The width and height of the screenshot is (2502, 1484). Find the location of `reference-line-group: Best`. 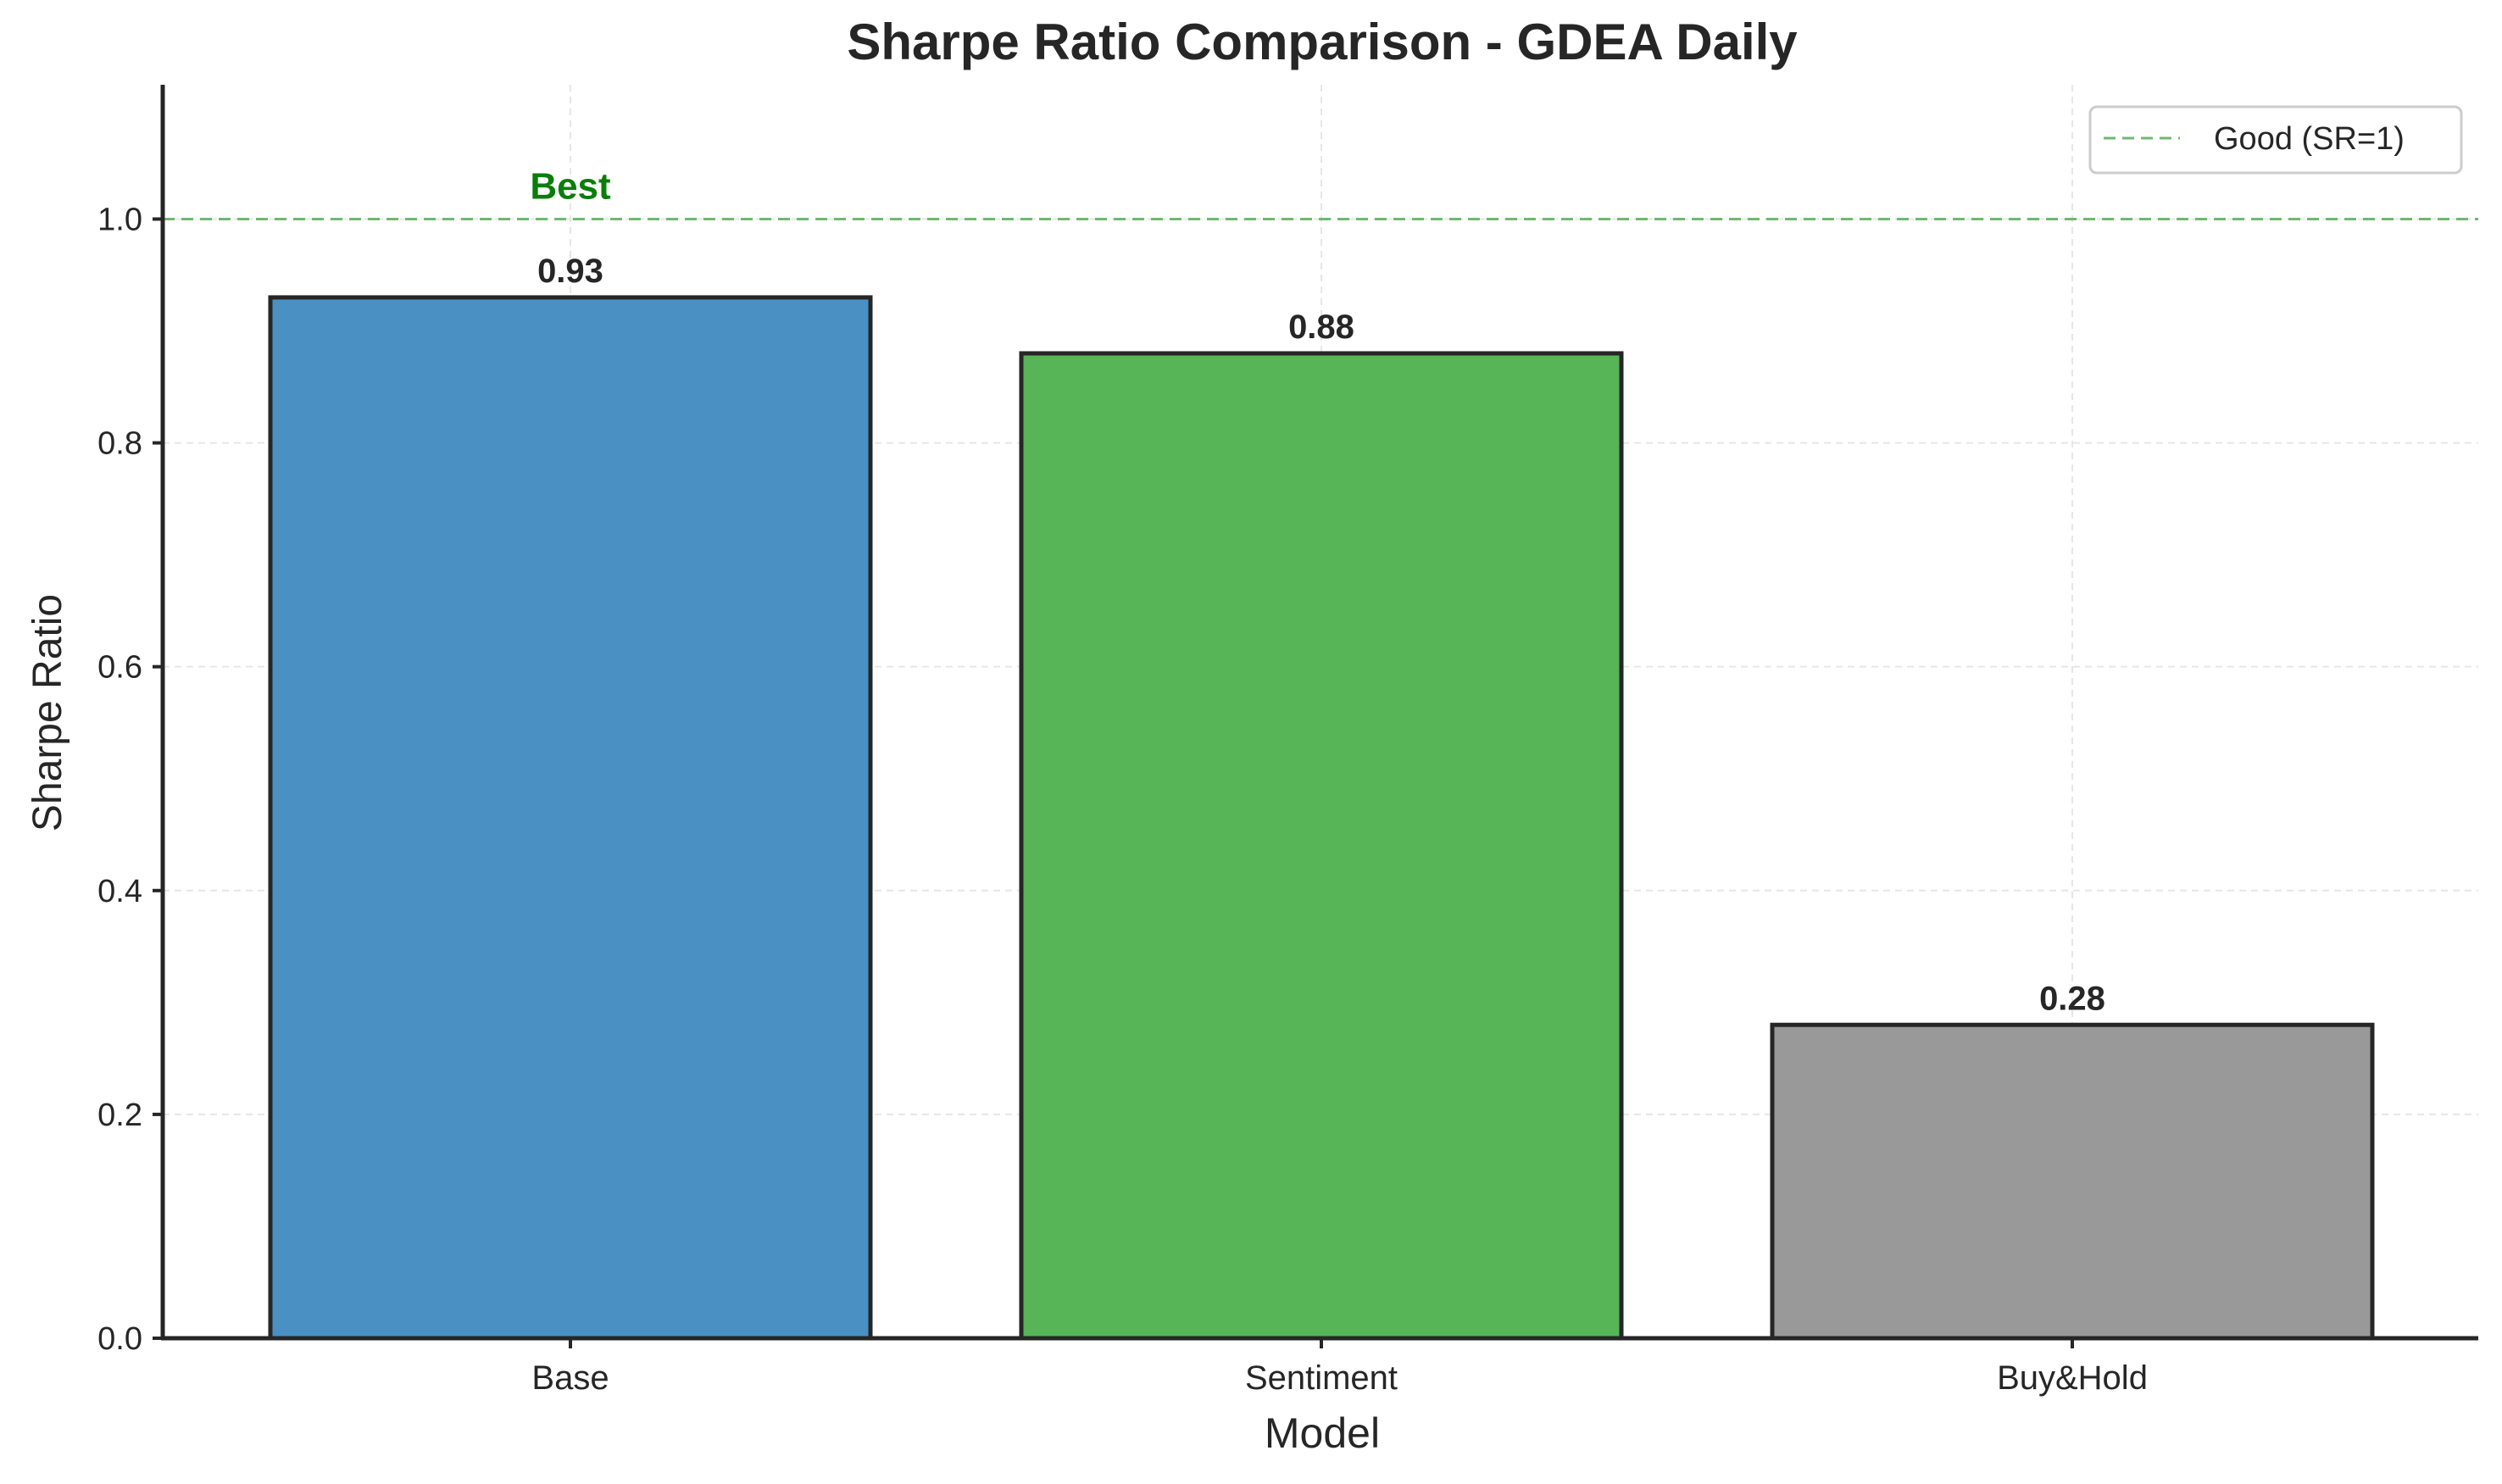

reference-line-group: Best is located at coordinates (1320, 193).